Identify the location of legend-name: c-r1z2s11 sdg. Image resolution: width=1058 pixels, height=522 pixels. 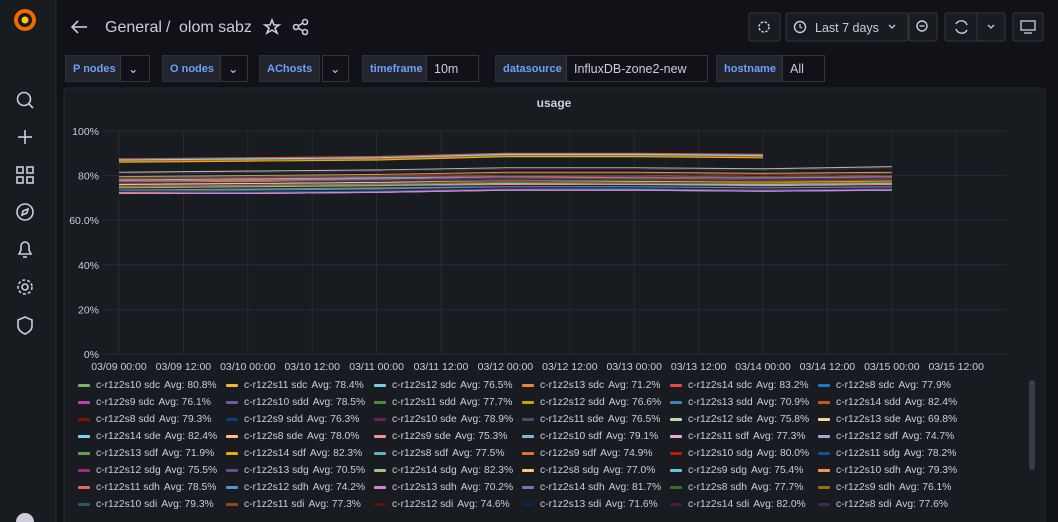
(868, 453).